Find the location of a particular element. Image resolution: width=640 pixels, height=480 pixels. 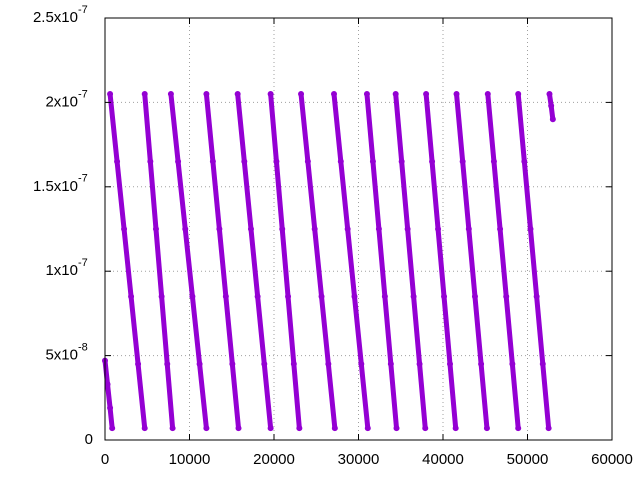

y-tick-label: 1x10 is located at coordinates (61, 270).